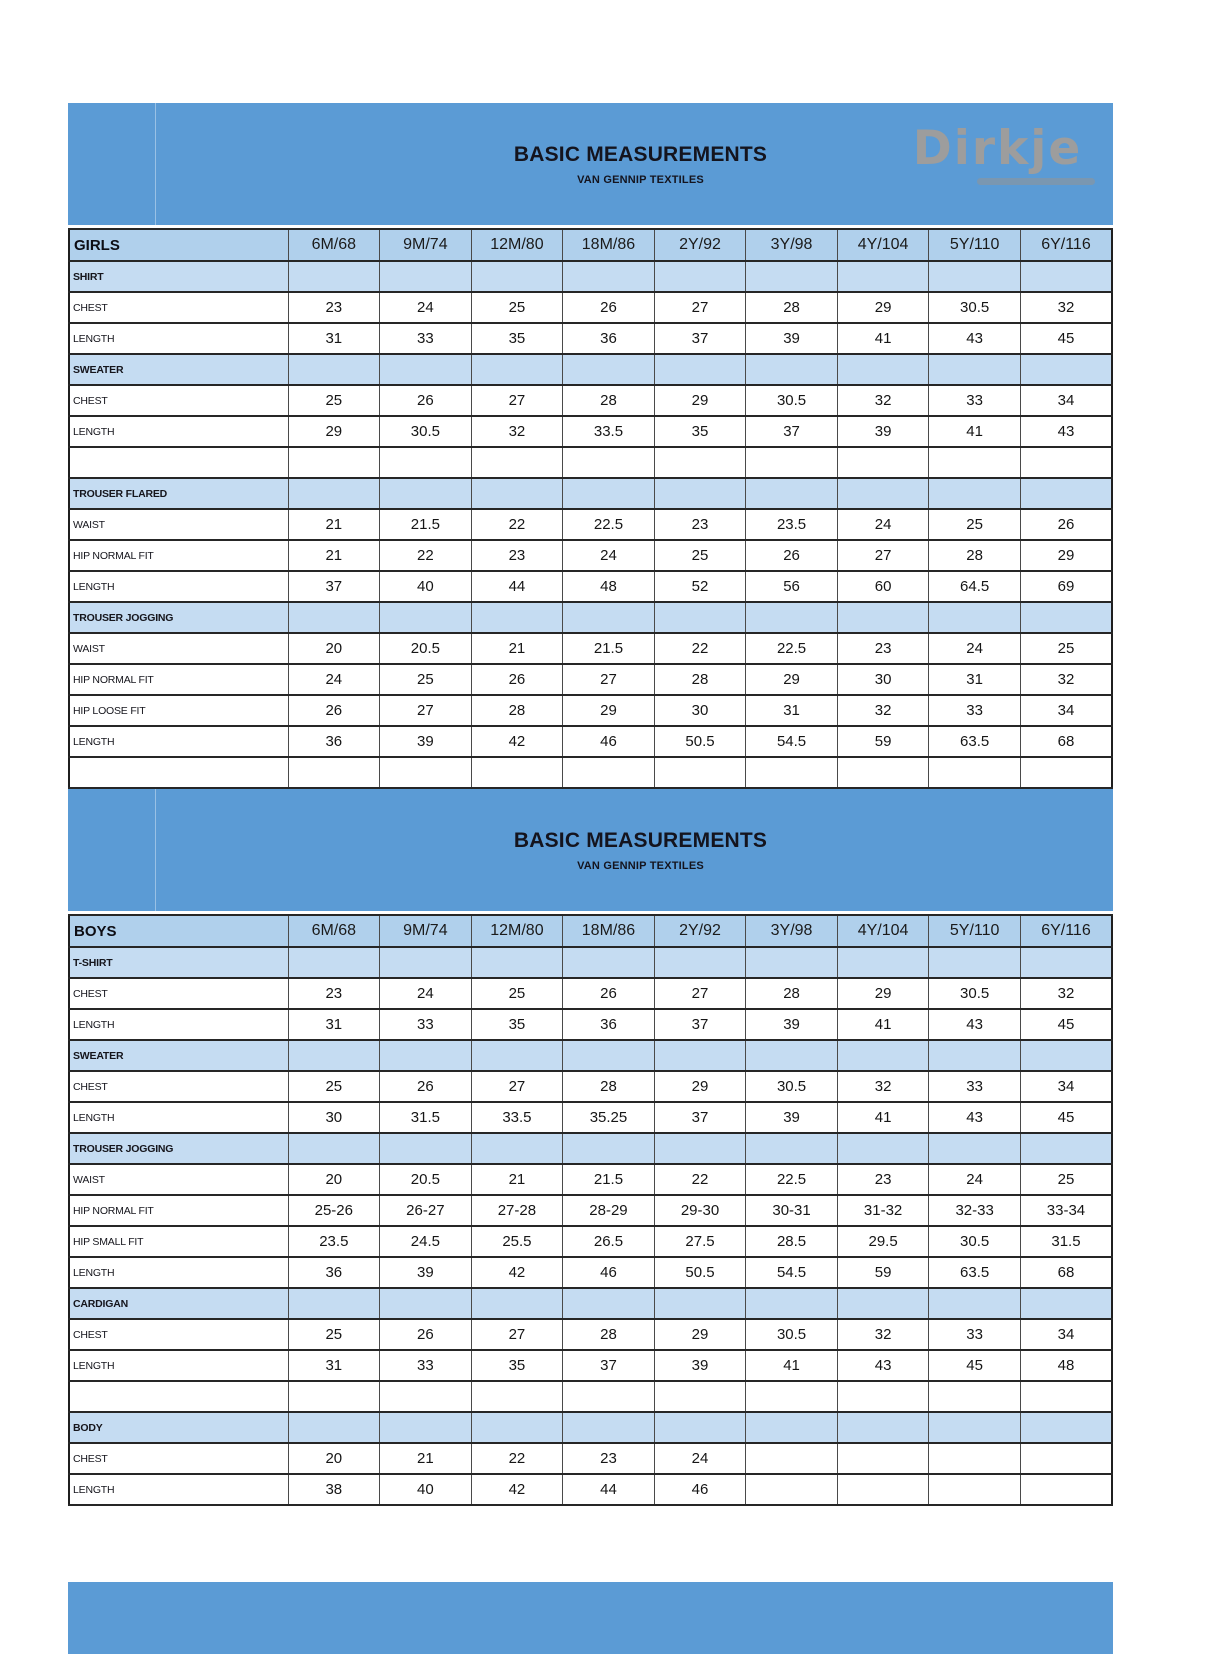 This screenshot has width=1210, height=1654. I want to click on measure-label-cell: WAIST, so click(178, 648).